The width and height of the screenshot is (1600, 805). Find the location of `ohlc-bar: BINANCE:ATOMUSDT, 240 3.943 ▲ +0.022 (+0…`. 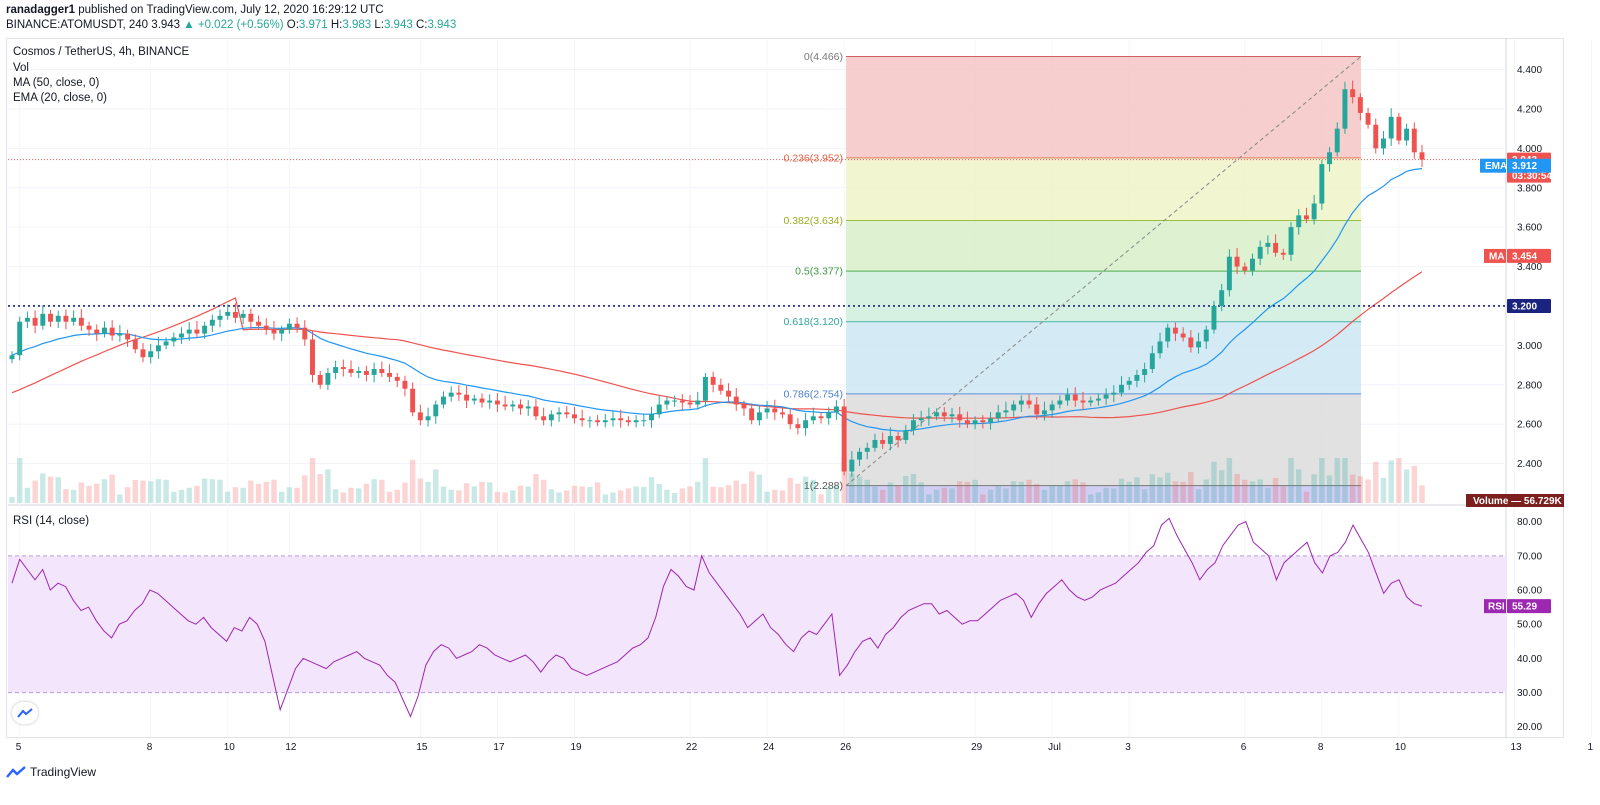

ohlc-bar: BINANCE:ATOMUSDT, 240 3.943 ▲ +0.022 (+0… is located at coordinates (231, 25).